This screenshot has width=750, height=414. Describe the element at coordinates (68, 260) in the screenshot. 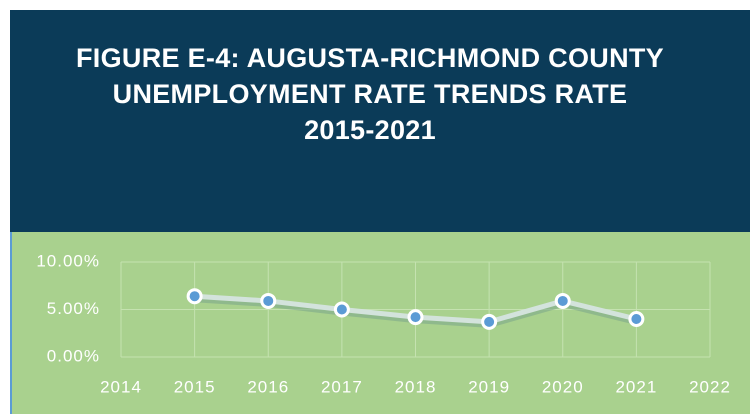

I see `y-tick-label: 10.00%` at that location.